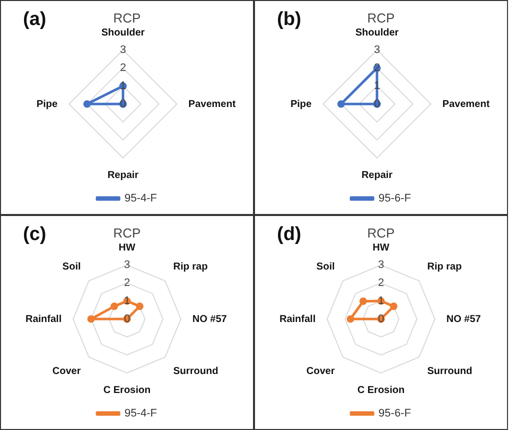  What do you see at coordinates (34, 20) in the screenshot?
I see `text: (a)` at bounding box center [34, 20].